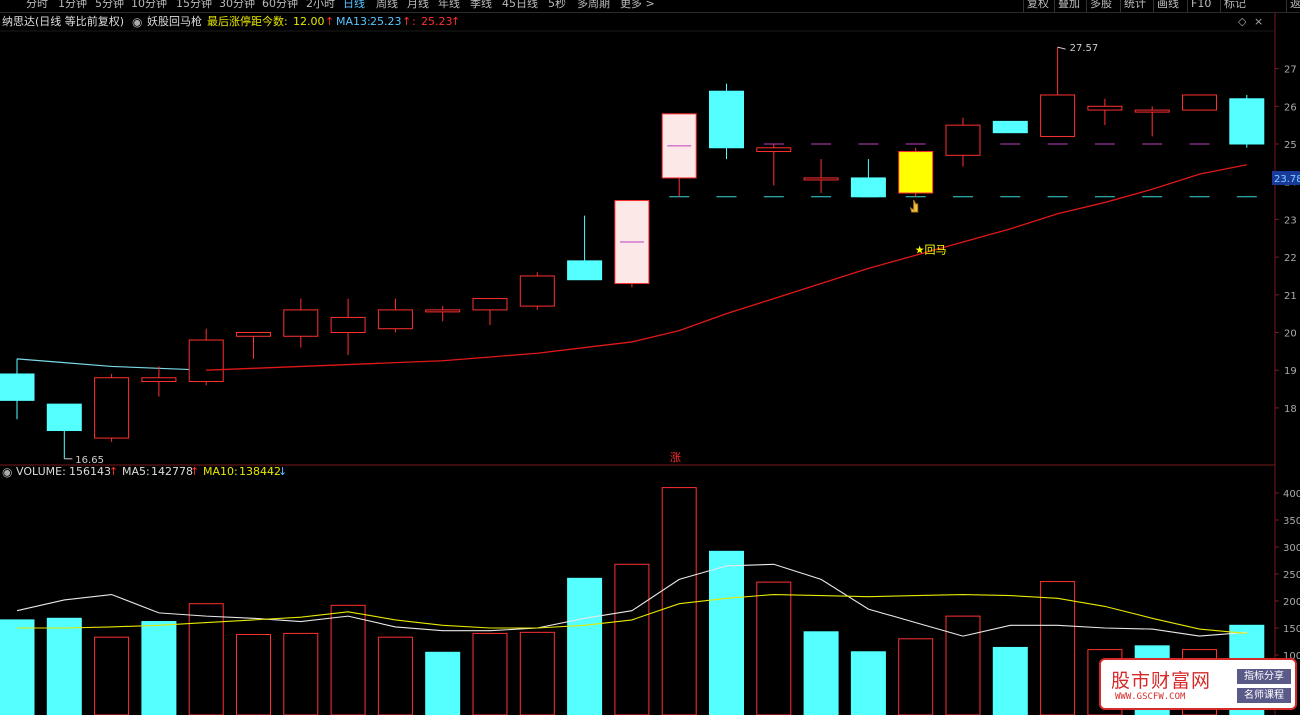  What do you see at coordinates (72, 5) in the screenshot?
I see `period-tab: 1分钟` at bounding box center [72, 5].